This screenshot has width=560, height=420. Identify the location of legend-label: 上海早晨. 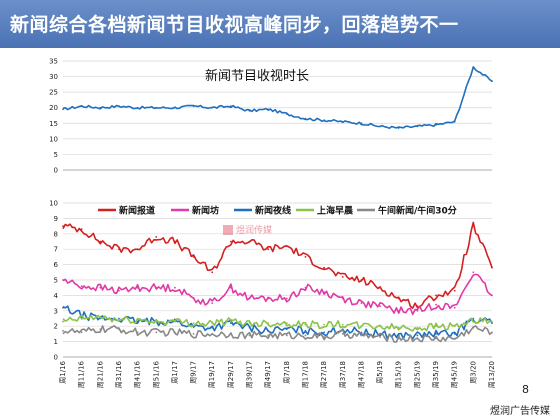
(335, 211).